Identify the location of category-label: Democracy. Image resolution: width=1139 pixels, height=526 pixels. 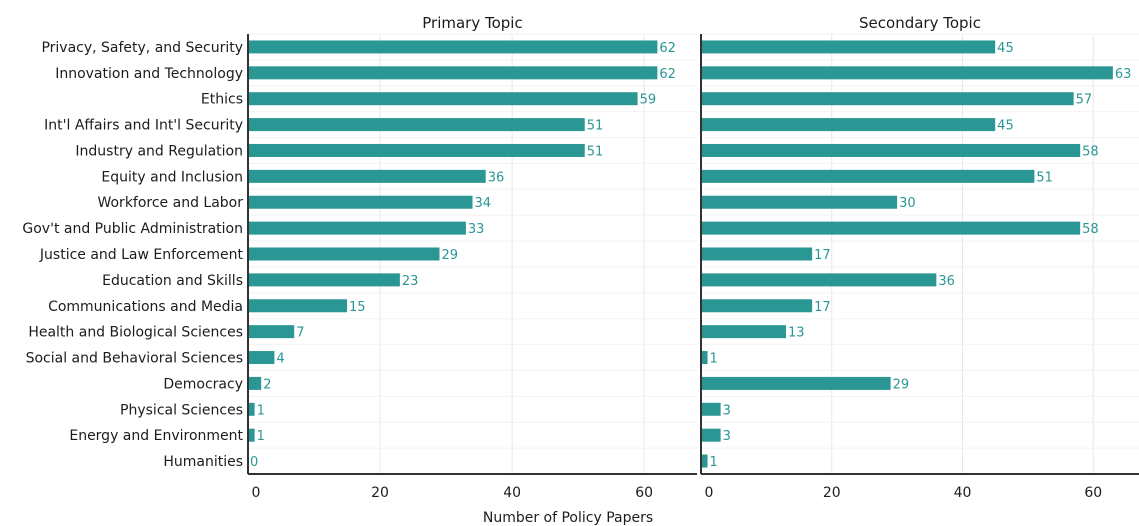
(203, 384).